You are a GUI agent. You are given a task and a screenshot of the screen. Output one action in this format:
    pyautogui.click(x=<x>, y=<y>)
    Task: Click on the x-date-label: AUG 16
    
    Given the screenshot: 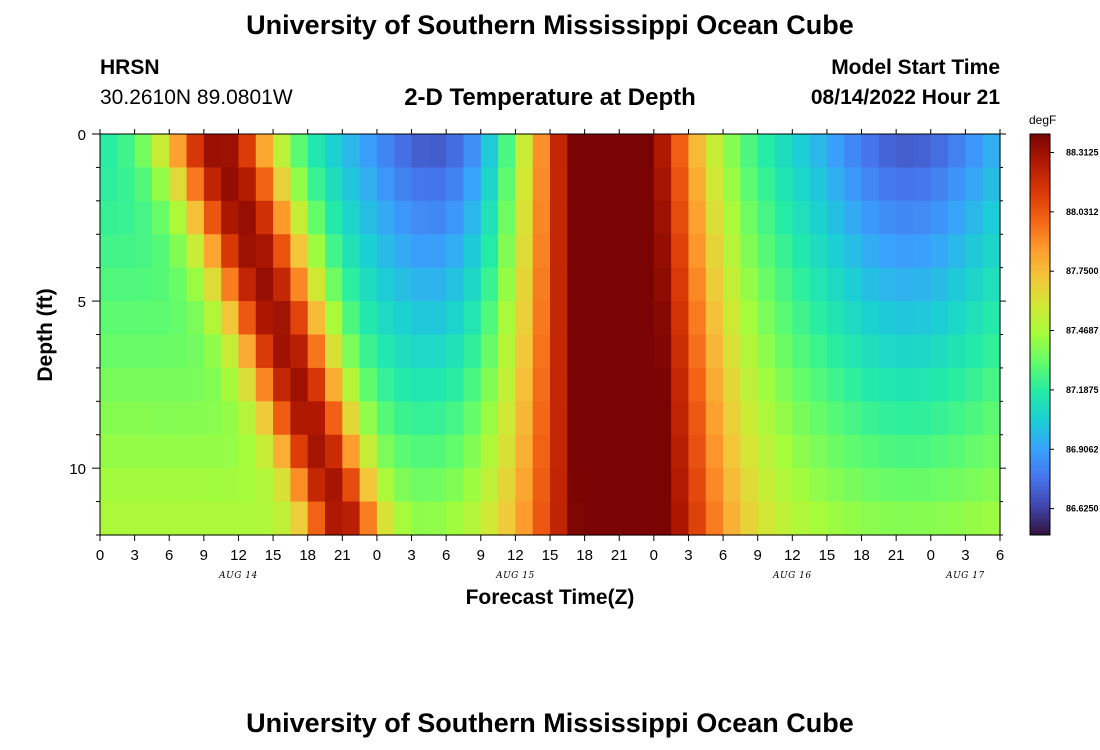 What is the action you would take?
    pyautogui.click(x=792, y=576)
    